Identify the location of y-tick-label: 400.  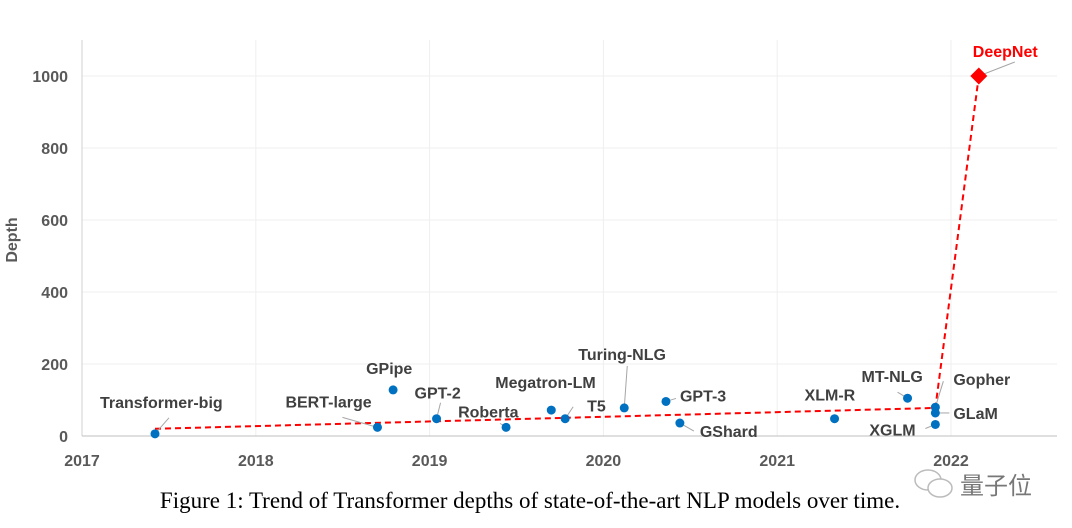
(54, 293).